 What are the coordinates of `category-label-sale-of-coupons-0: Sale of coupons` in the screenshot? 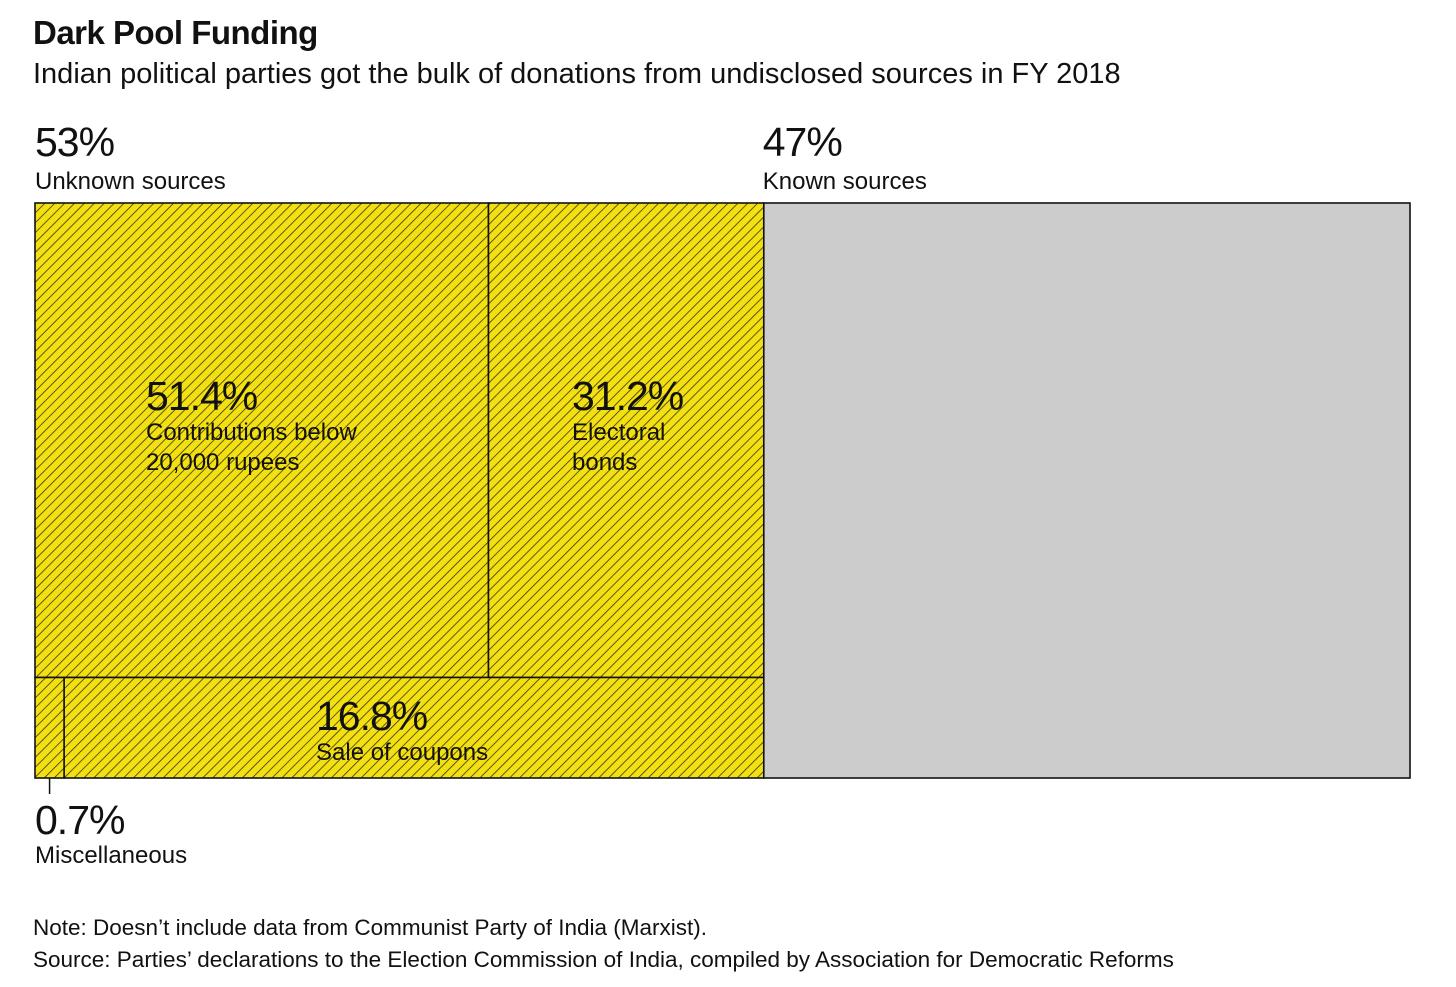 It's located at (402, 752).